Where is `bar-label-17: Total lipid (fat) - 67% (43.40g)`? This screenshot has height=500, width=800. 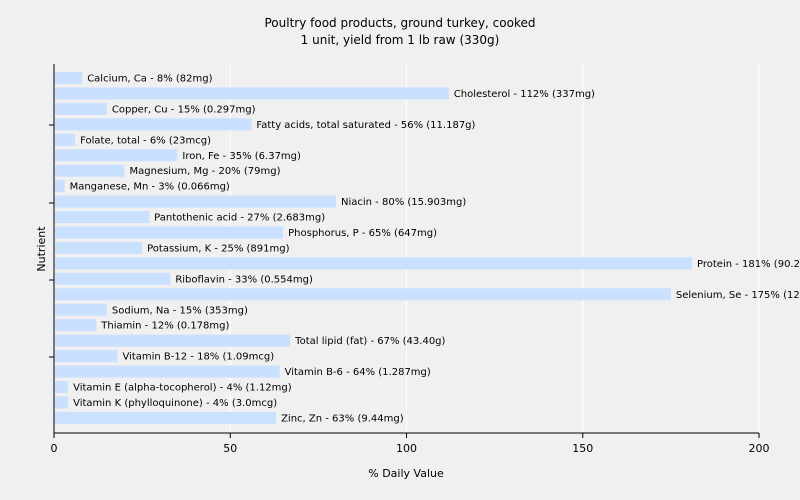 bar-label-17: Total lipid (fat) - 67% (43.40g) is located at coordinates (369, 341).